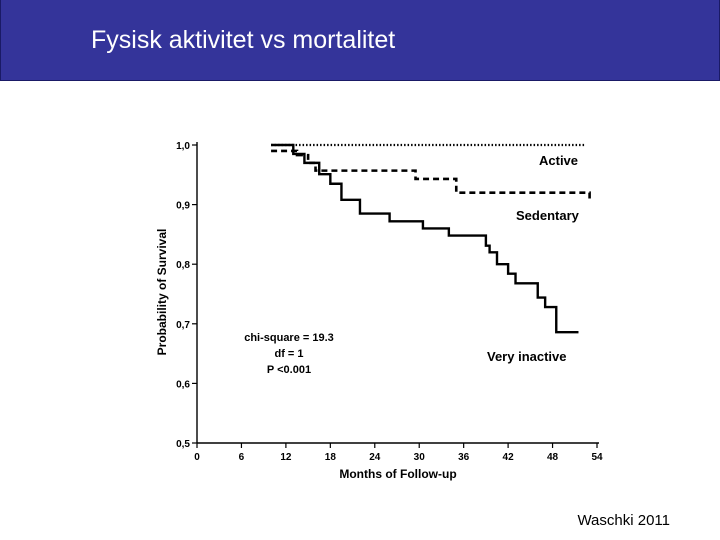 This screenshot has height=540, width=720. I want to click on x-tick-label: 6, so click(242, 457).